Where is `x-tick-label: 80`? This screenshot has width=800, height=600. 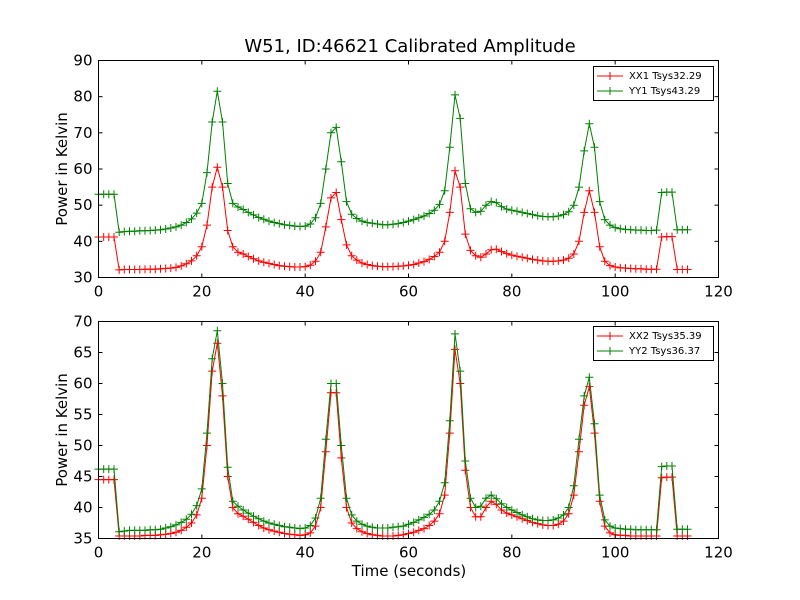 x-tick-label: 80 is located at coordinates (511, 553).